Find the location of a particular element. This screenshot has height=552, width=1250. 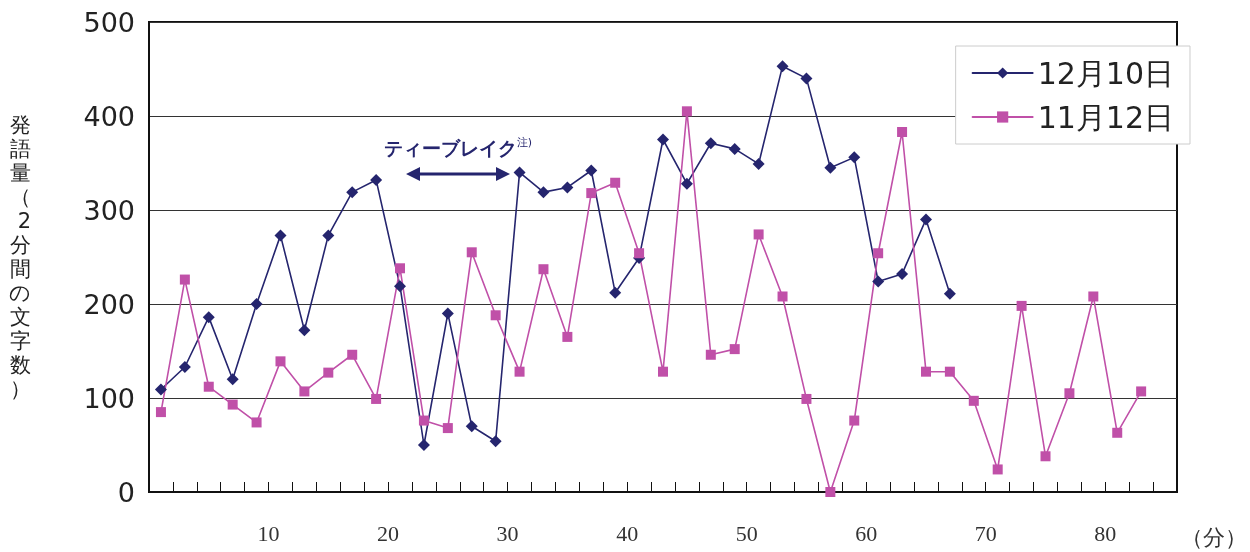

y-tick-label: 200 is located at coordinates (109, 304).